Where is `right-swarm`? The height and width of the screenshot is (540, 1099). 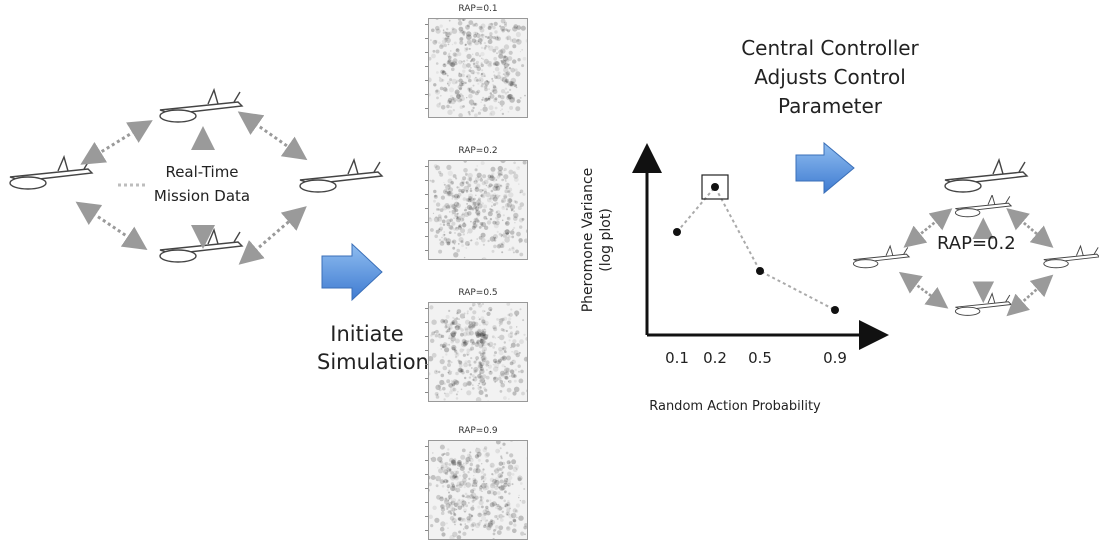 right-swarm is located at coordinates (986, 176).